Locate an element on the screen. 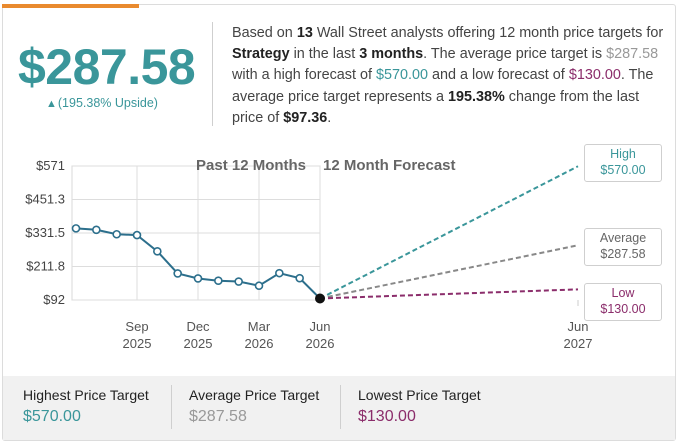 The height and width of the screenshot is (443, 680). accent-bar is located at coordinates (70, 6).